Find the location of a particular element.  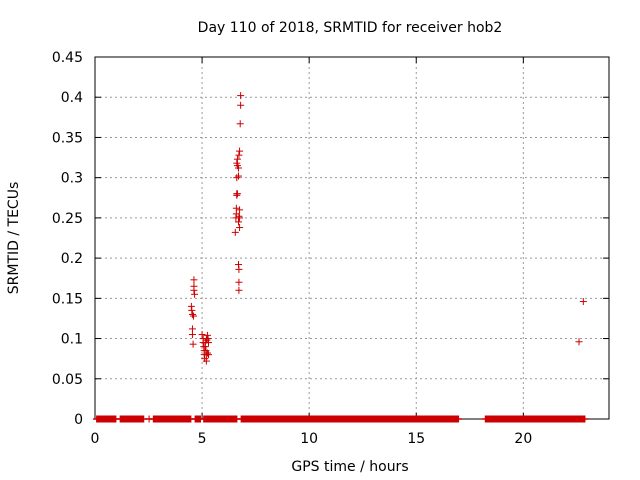

y-tick-label: 0 is located at coordinates (78, 420).